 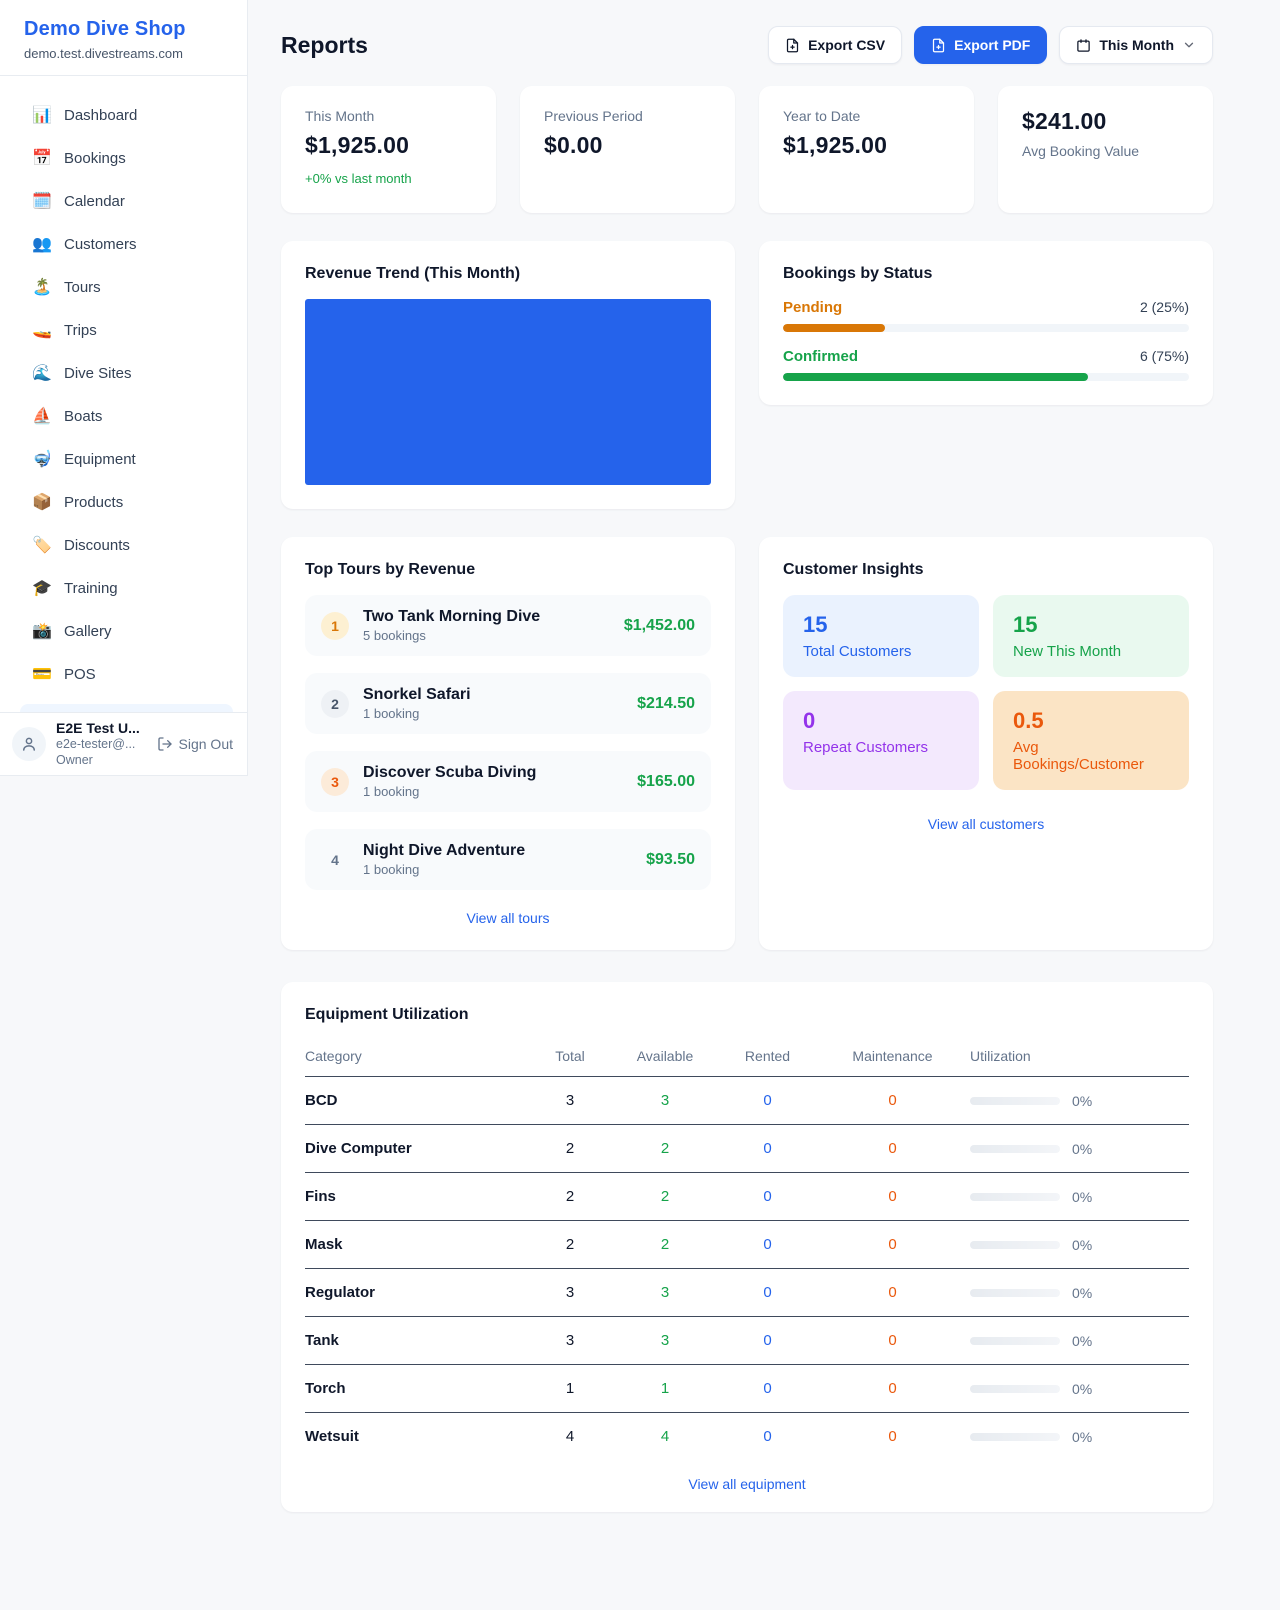 What do you see at coordinates (83, 416) in the screenshot?
I see `sidebar-item-label: Boats` at bounding box center [83, 416].